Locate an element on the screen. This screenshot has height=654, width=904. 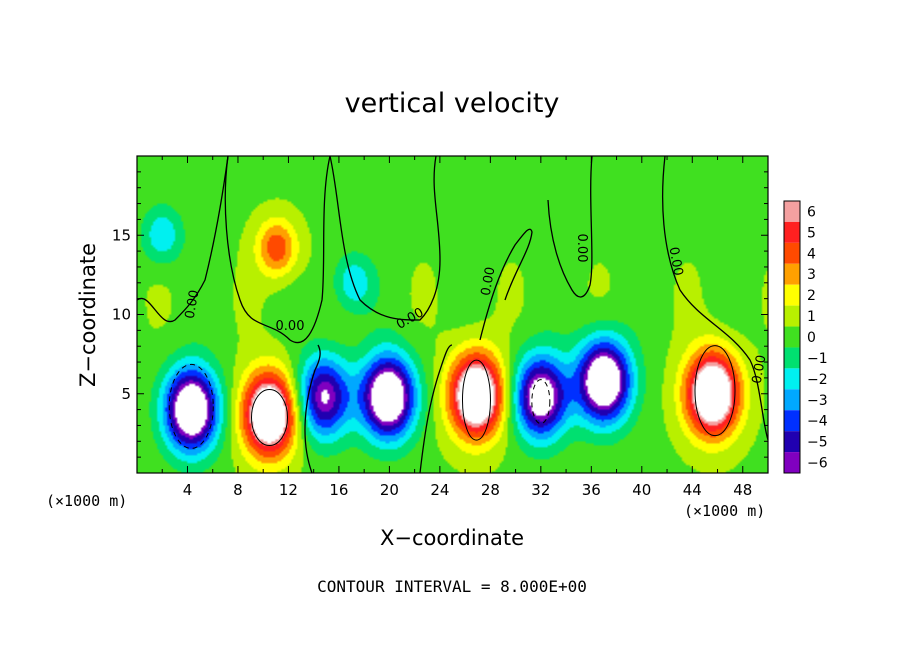
contour-label-5: 0.00 is located at coordinates (676, 261).